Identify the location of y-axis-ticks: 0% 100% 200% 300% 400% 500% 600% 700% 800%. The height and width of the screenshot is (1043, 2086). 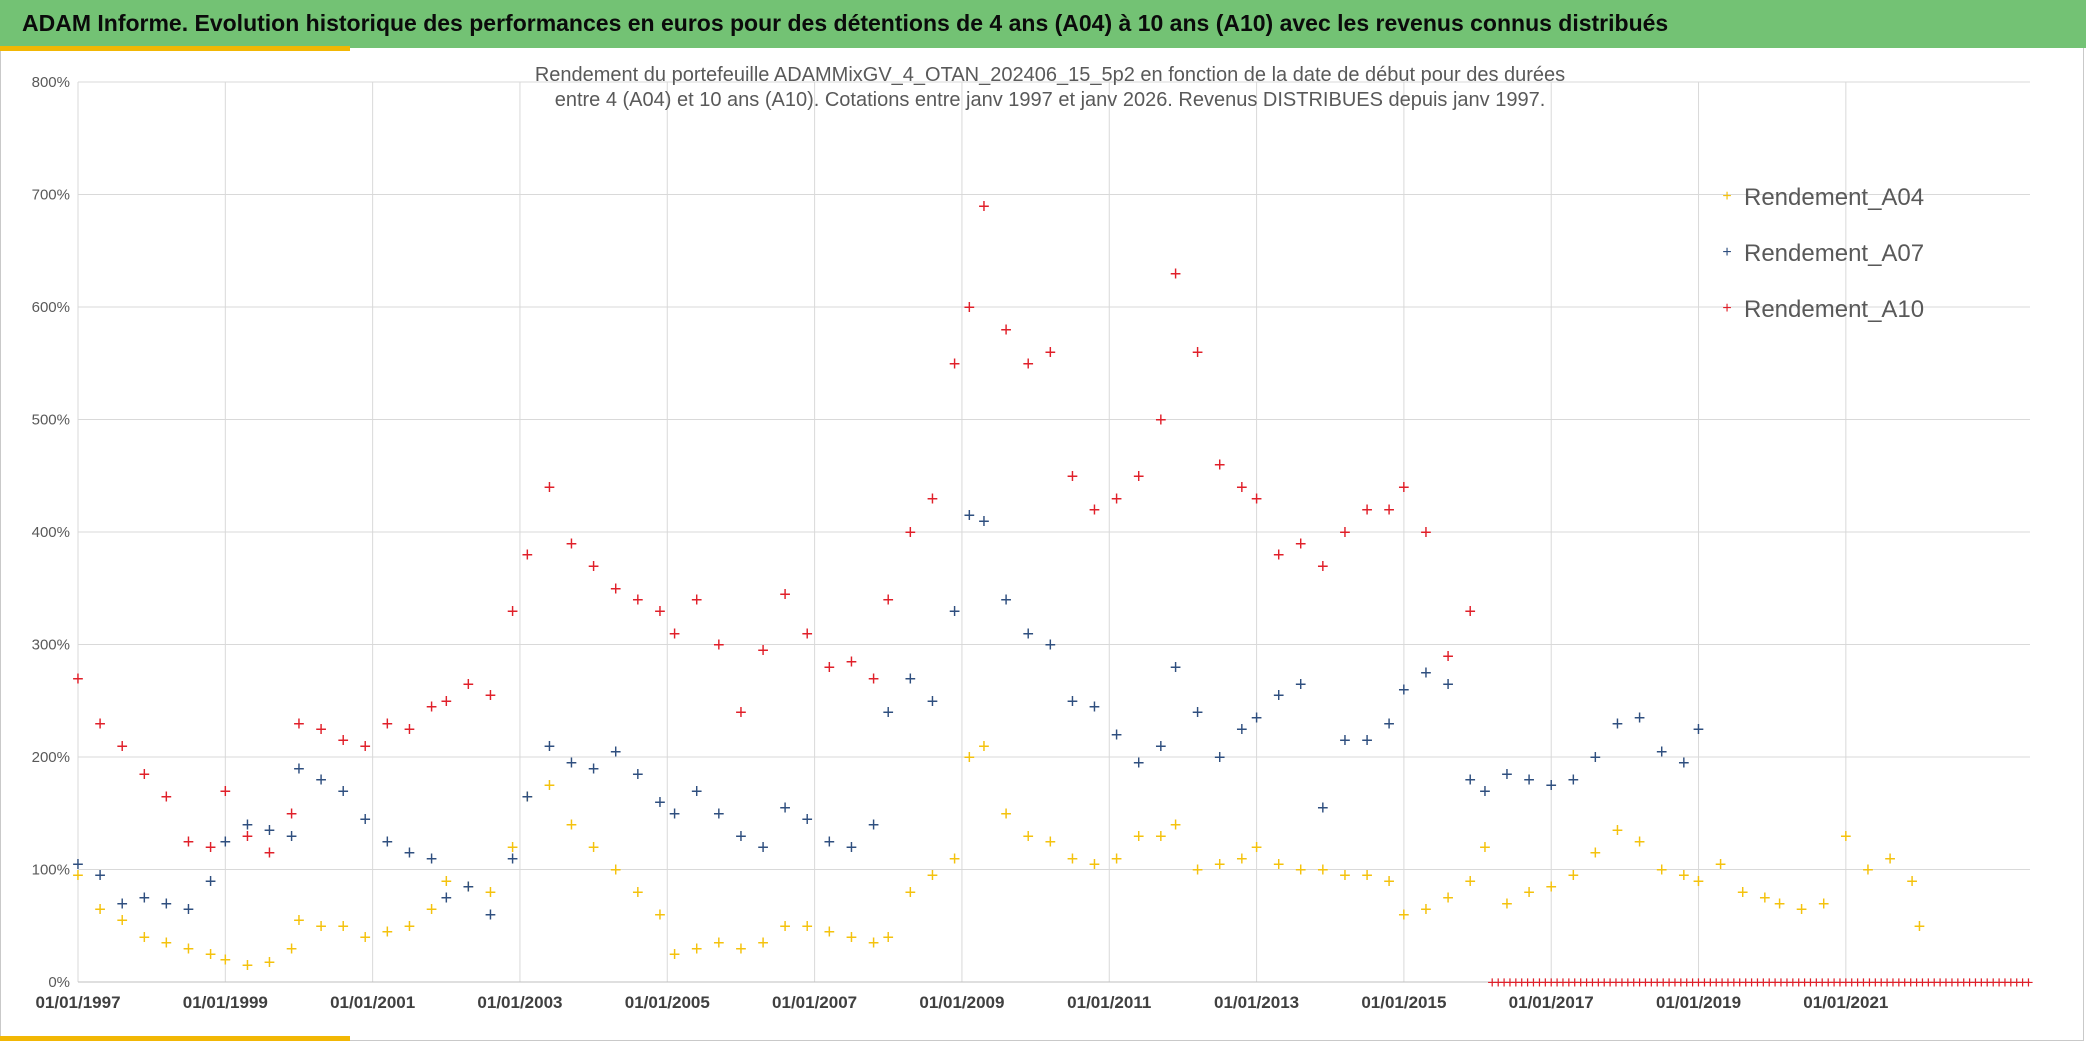
(51, 532).